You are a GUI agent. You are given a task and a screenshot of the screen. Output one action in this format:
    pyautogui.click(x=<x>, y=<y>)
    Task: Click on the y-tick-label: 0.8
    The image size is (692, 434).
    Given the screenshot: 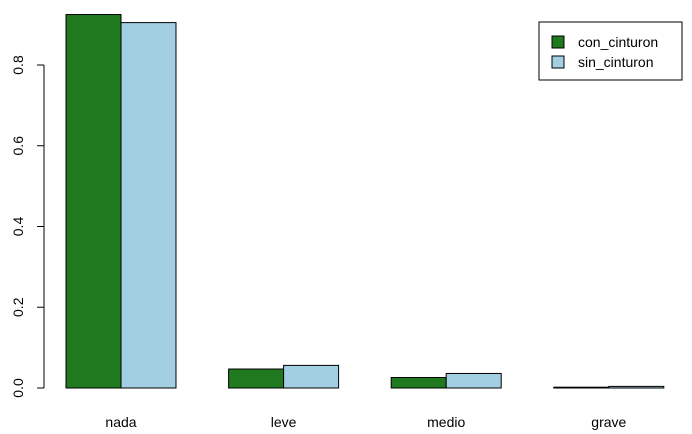 What is the action you would take?
    pyautogui.click(x=18, y=65)
    